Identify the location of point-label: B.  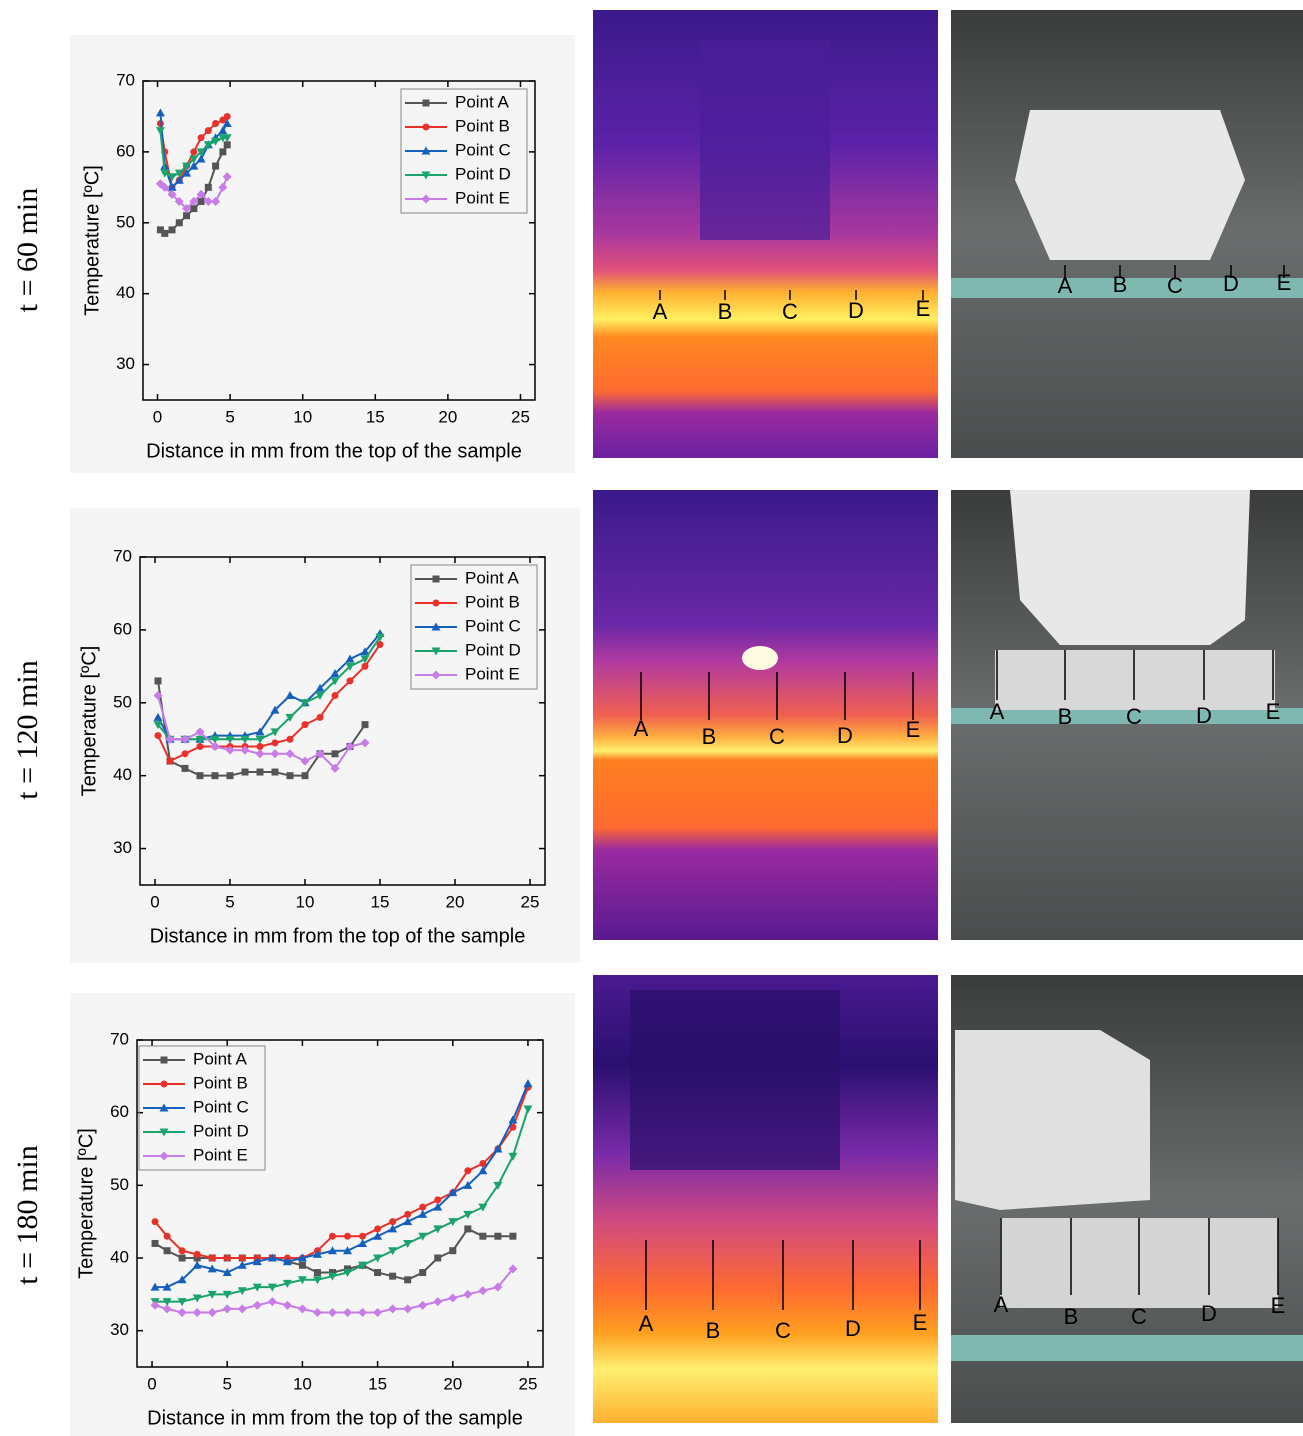
(713, 1330).